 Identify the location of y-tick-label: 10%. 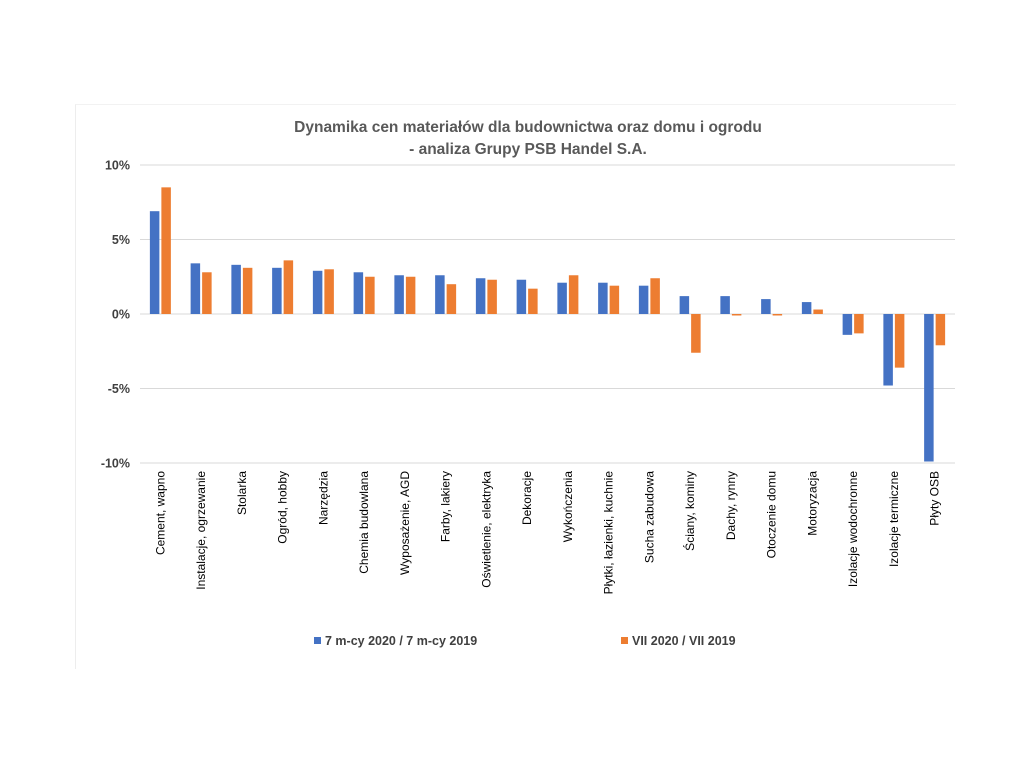
(117, 166).